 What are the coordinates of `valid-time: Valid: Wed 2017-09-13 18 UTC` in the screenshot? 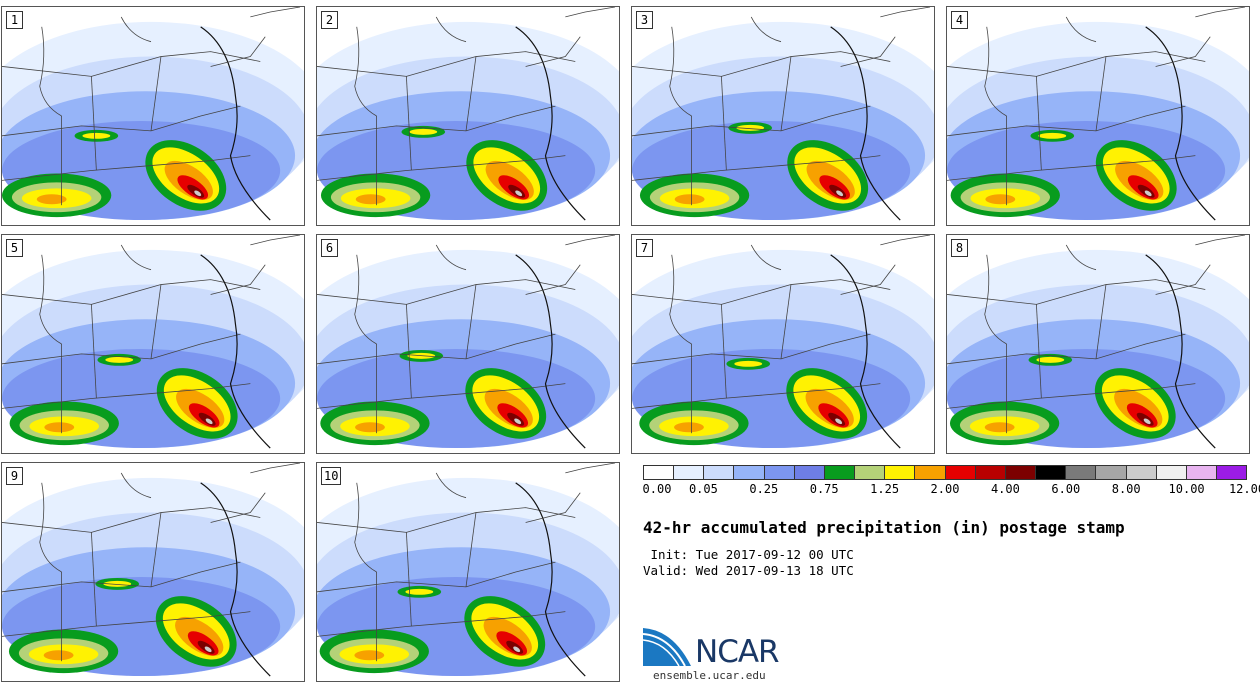 It's located at (748, 570).